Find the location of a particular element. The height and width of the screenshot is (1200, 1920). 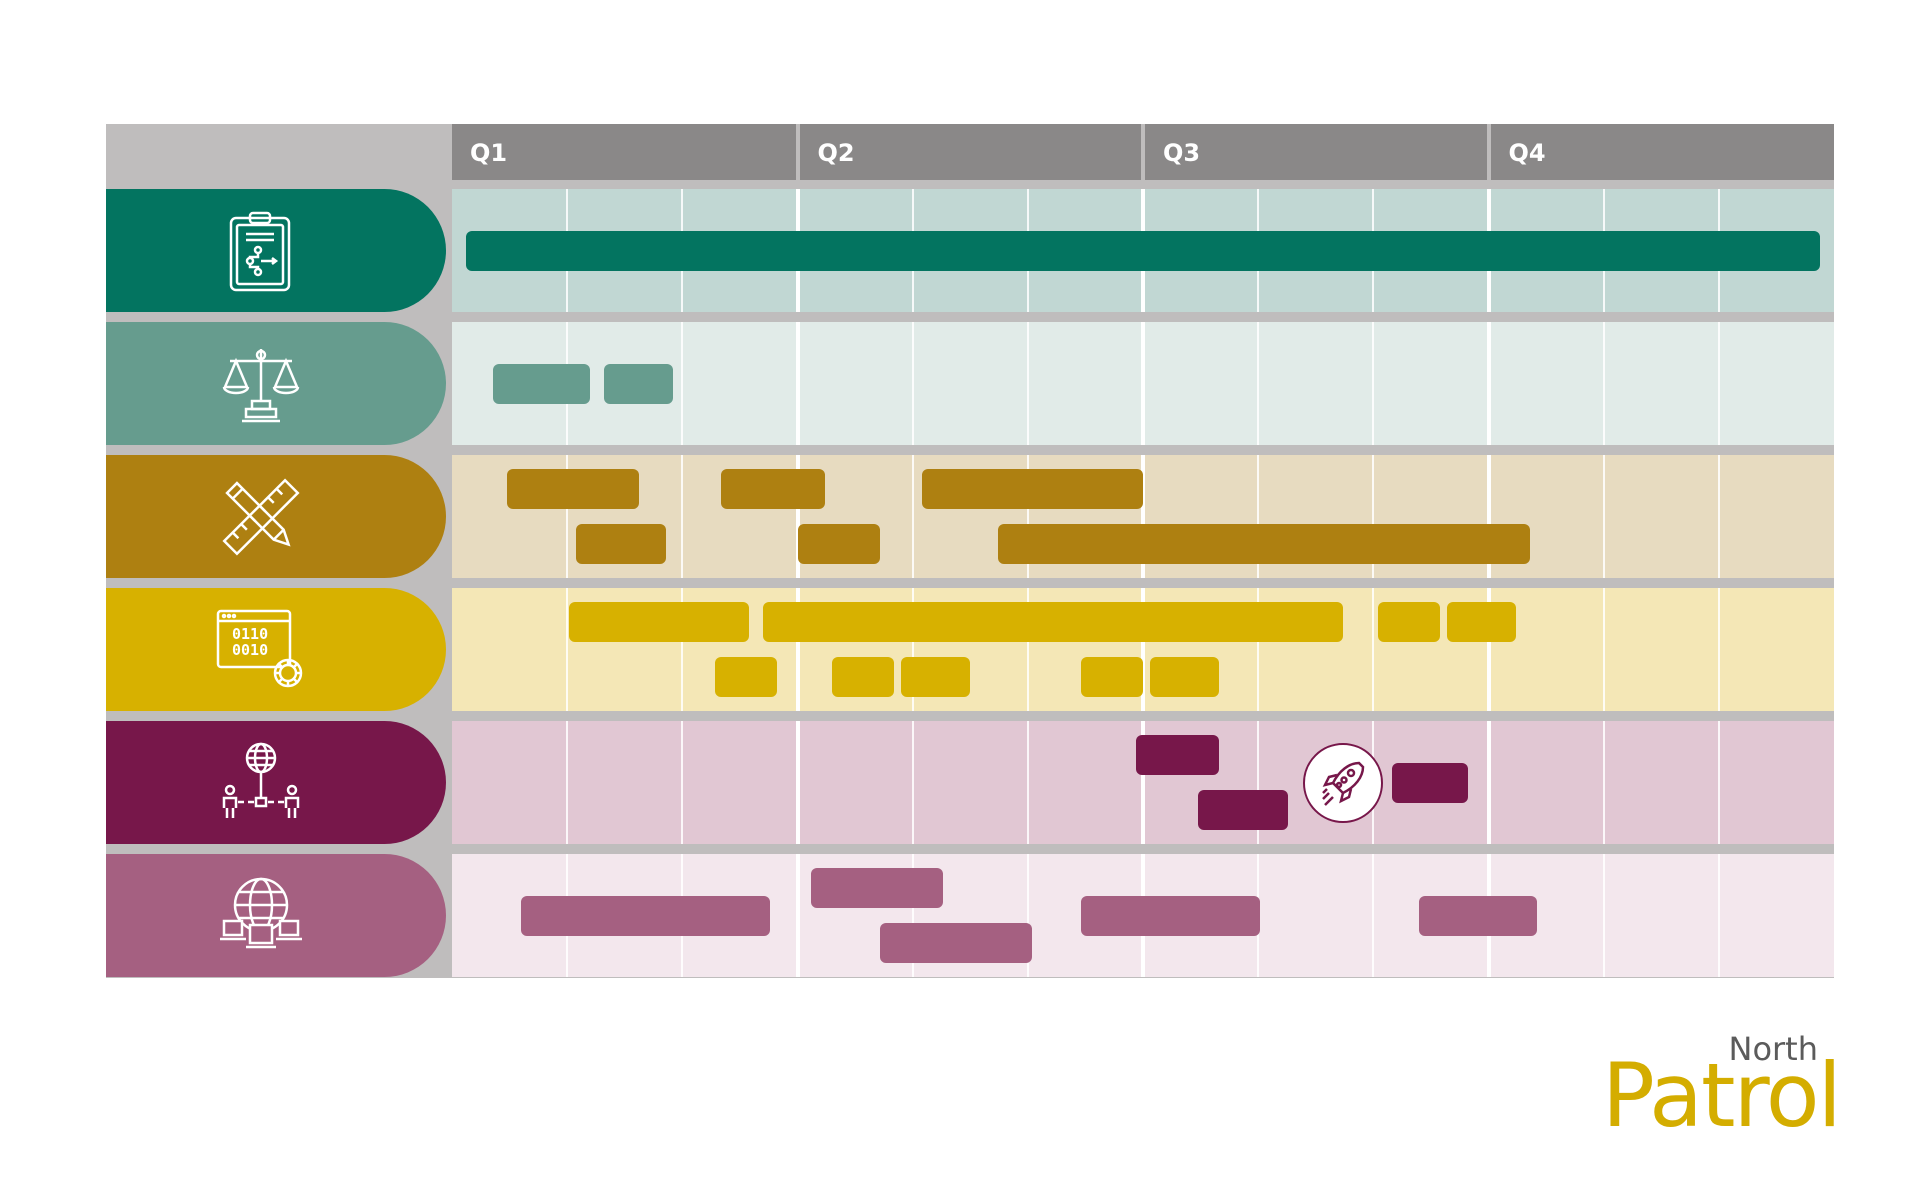

quarter-label: Q2 is located at coordinates (836, 153).